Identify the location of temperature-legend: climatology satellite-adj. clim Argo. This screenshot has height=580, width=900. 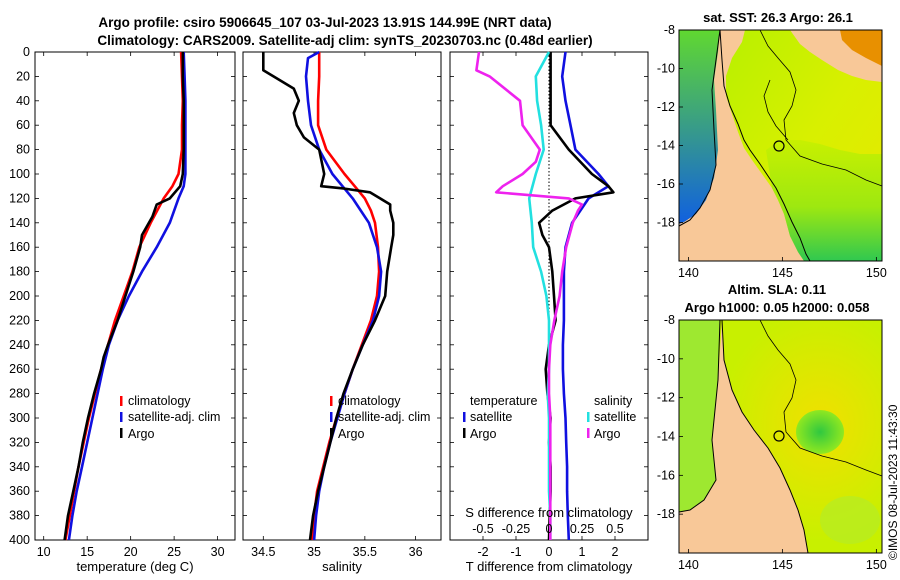
(170, 417).